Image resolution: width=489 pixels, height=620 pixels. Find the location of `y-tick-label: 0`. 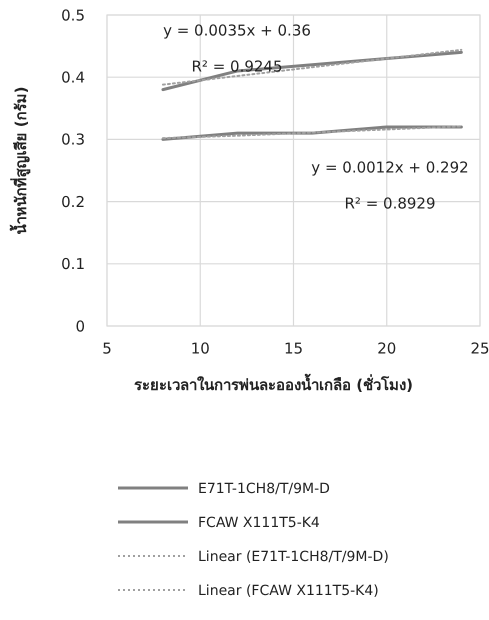

y-tick-label: 0 is located at coordinates (80, 326).